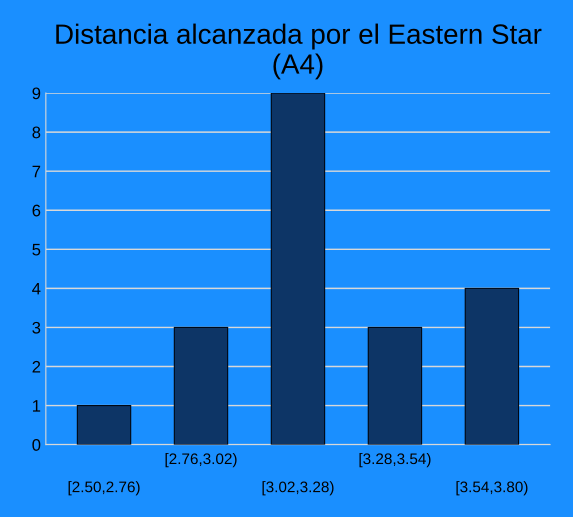  I want to click on y-tick-label: 7, so click(36, 172).